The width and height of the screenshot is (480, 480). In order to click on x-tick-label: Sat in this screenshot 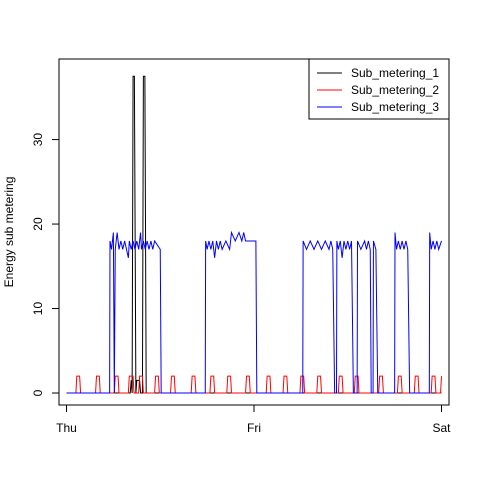, I will do `click(441, 428)`.